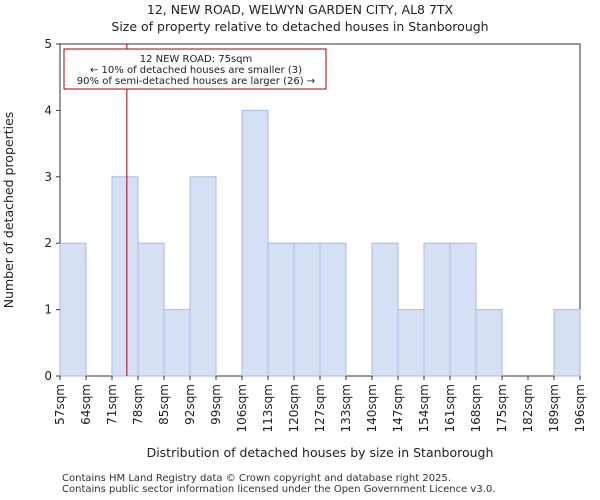 Image resolution: width=600 pixels, height=500 pixels. Describe the element at coordinates (48, 110) in the screenshot. I see `y-tick-label: 4` at that location.